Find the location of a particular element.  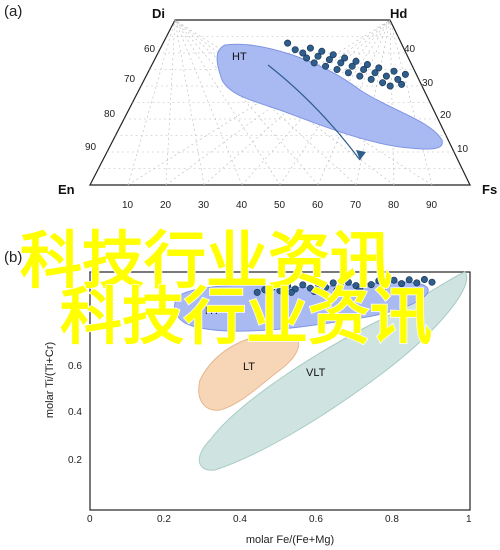

x-axis-label: molar Fe/(Fe+Mg) is located at coordinates (290, 540).